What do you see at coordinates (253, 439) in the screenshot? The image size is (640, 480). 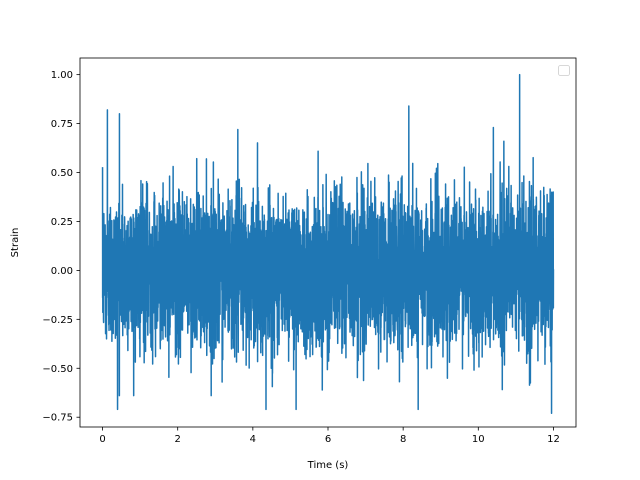 I see `x-tick-label: 4` at bounding box center [253, 439].